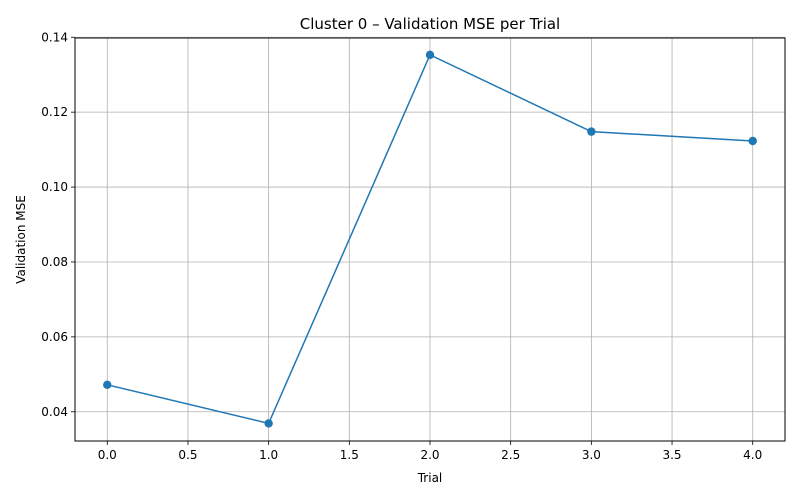 The height and width of the screenshot is (504, 800). What do you see at coordinates (349, 455) in the screenshot?
I see `x-tick-label: 1.5` at bounding box center [349, 455].